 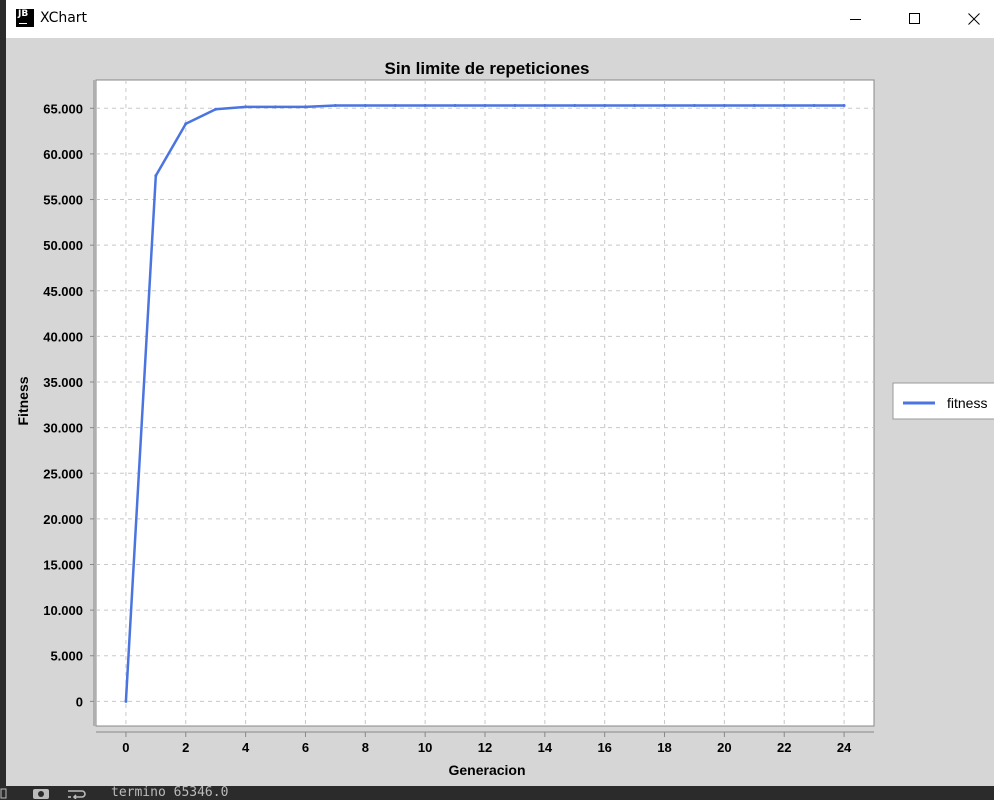 What do you see at coordinates (497, 793) in the screenshot?
I see `console-strip: termino 65346.0` at bounding box center [497, 793].